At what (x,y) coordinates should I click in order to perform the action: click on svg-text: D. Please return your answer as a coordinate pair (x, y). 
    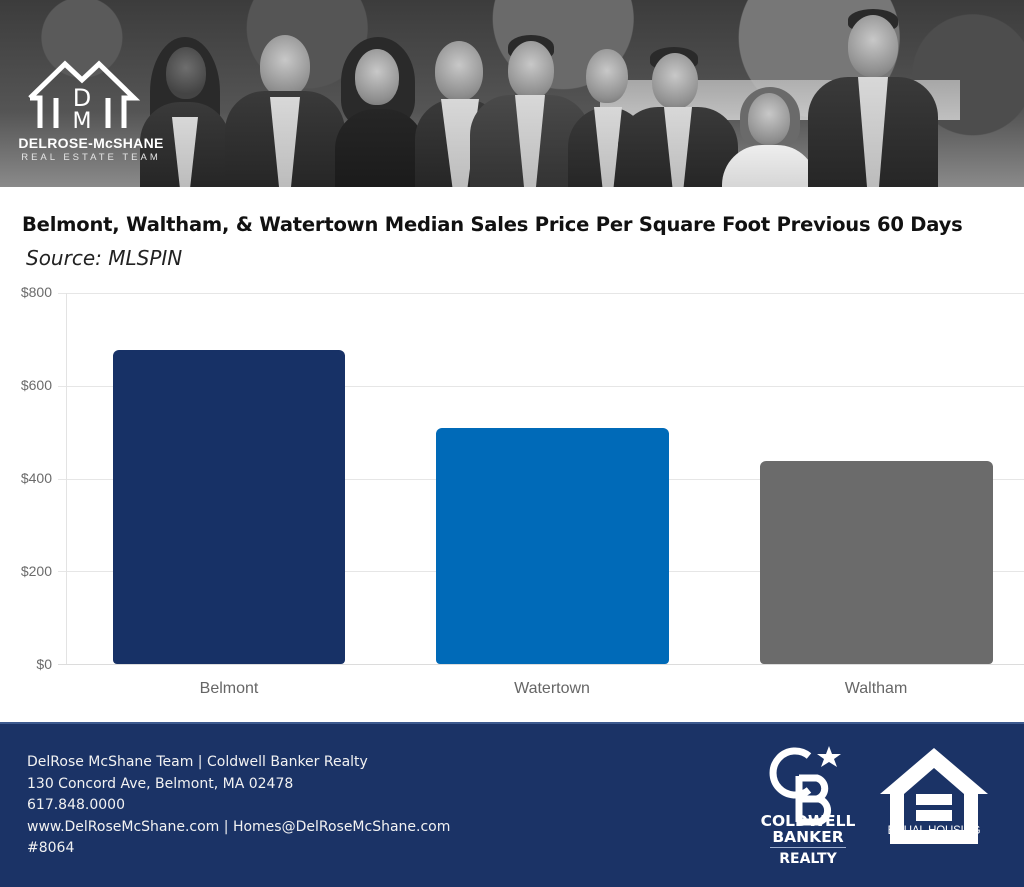
    Looking at the image, I should click on (82, 98).